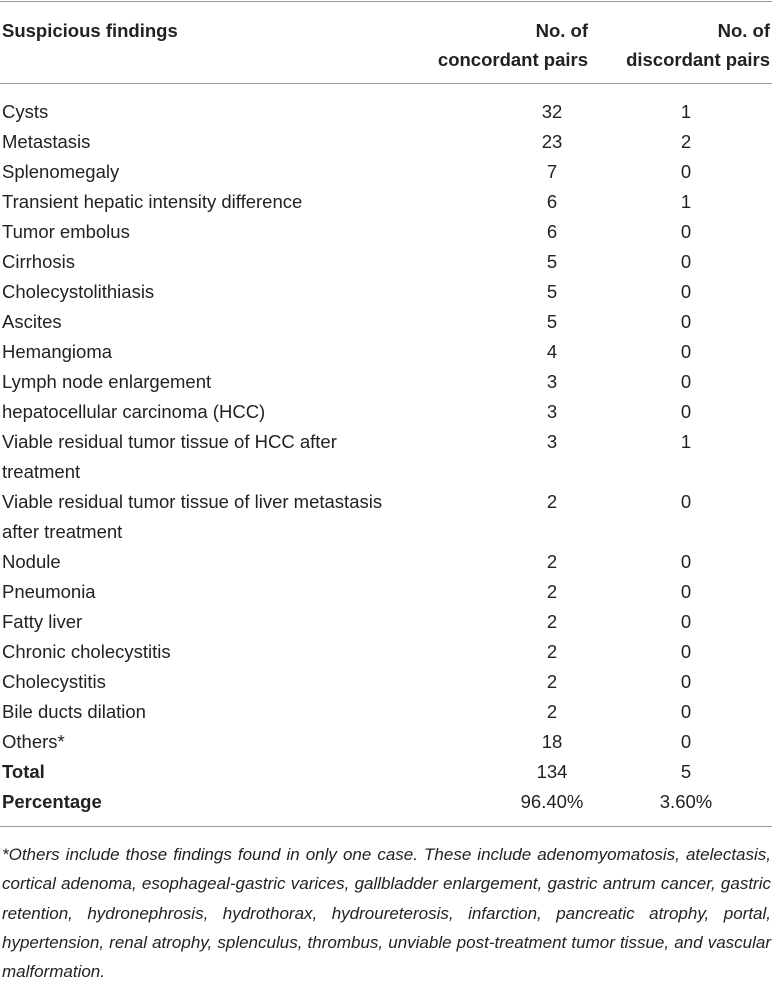  What do you see at coordinates (152, 201) in the screenshot?
I see `table-cell: Transient hepatic intensity difference` at bounding box center [152, 201].